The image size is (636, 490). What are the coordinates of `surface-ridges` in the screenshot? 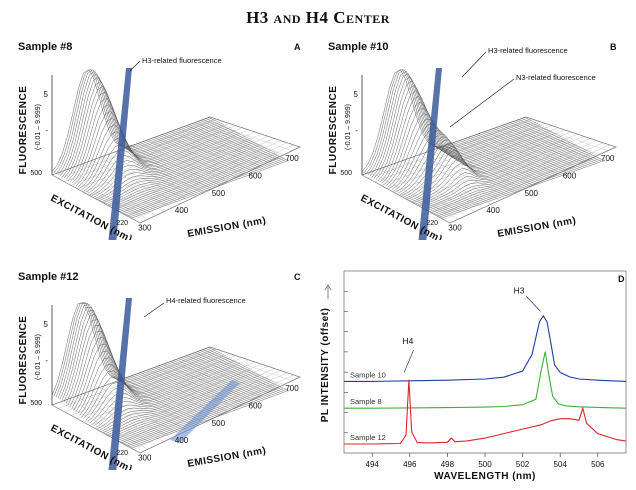 It's located at (483, 143).